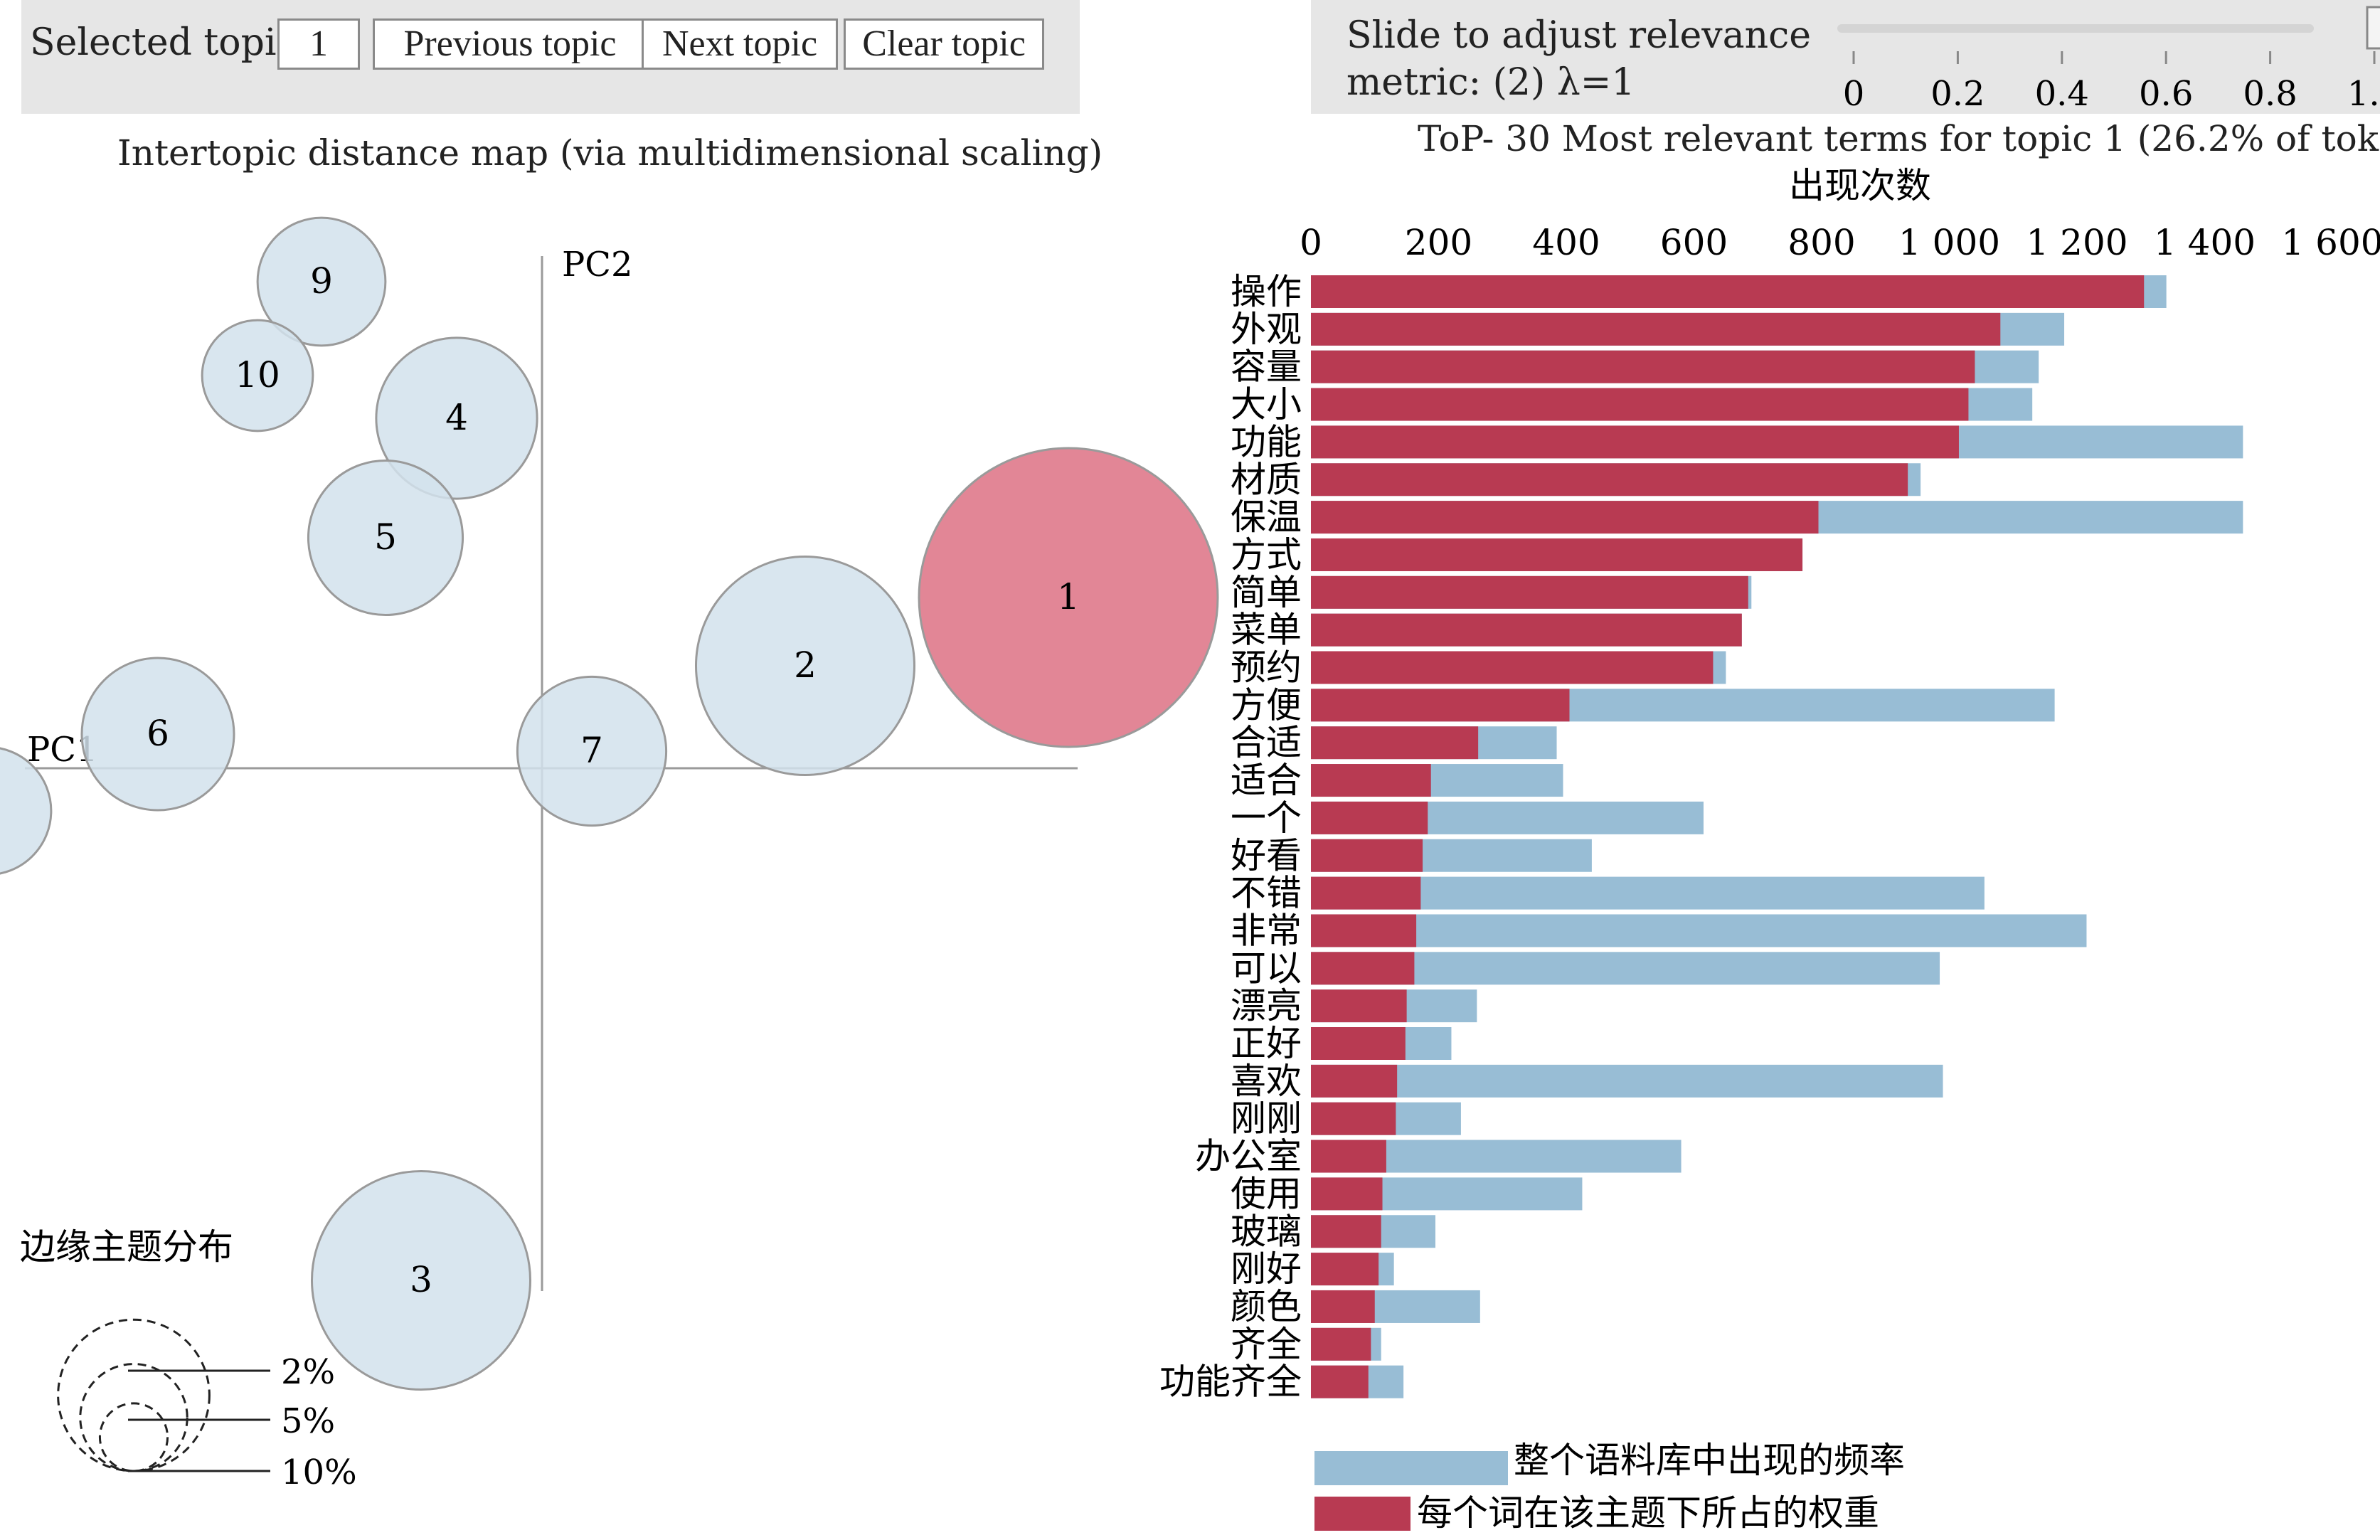 This screenshot has height=1540, width=2380. Describe the element at coordinates (2111, 82) in the screenshot. I see `slider-ticks: 0 0.2 0.4 0.6 0.8 1.0` at that location.